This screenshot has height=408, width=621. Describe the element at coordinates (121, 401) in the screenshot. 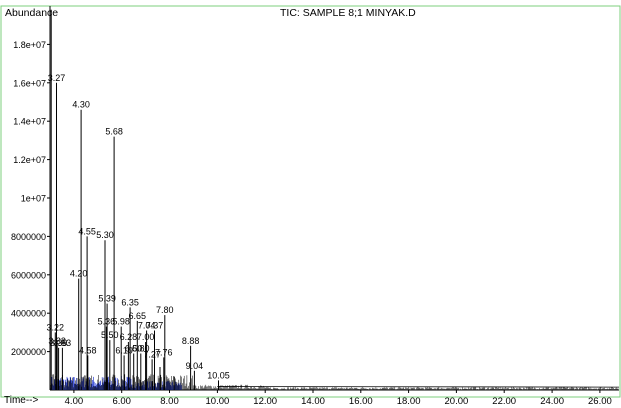

I see `x-tick-label: 6.00` at that location.